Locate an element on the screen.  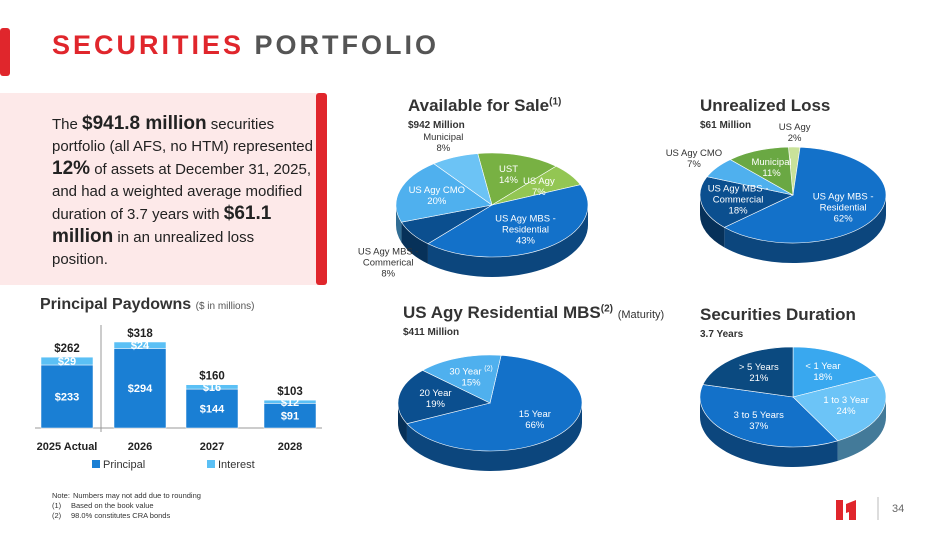
segment-label: $16 is located at coordinates (212, 388).